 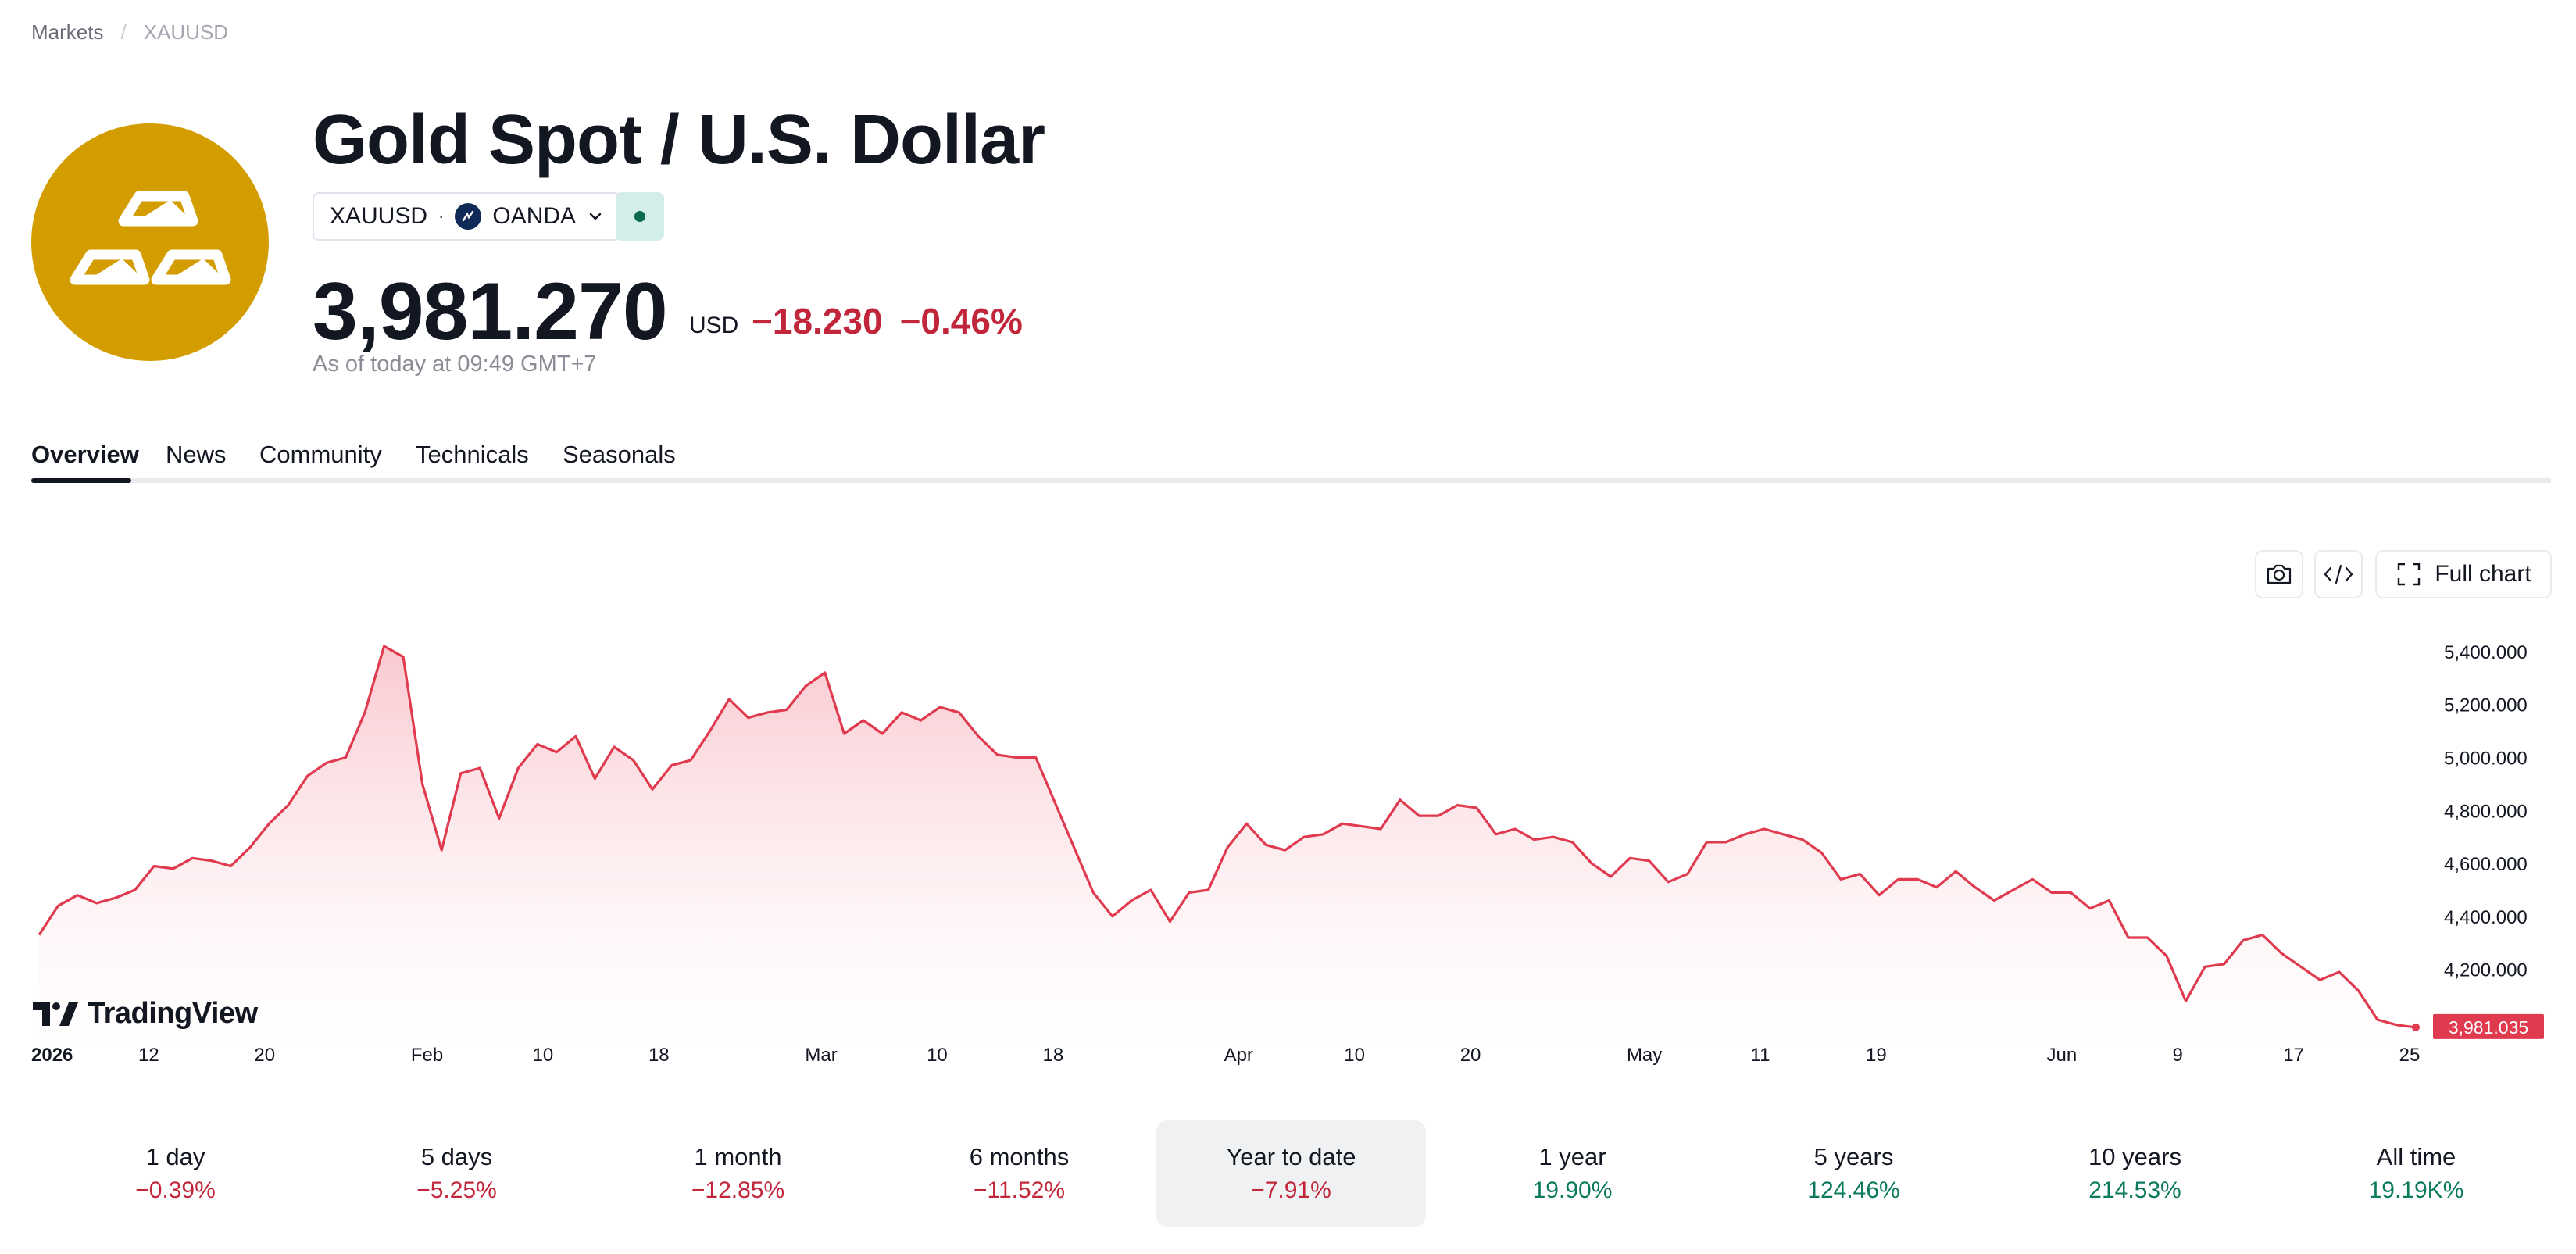 I want to click on market-open-dot, so click(x=640, y=216).